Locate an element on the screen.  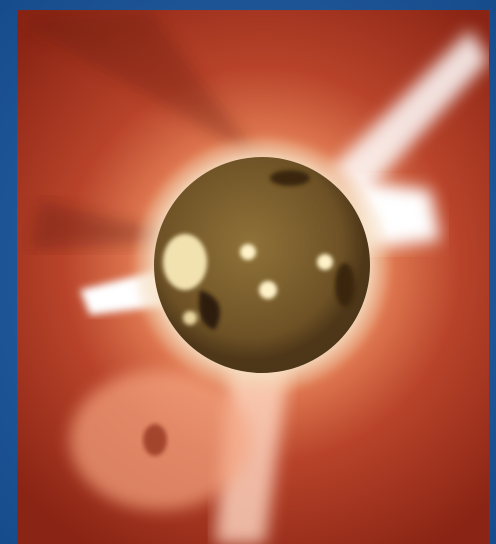
cme-core is located at coordinates (155, 440).